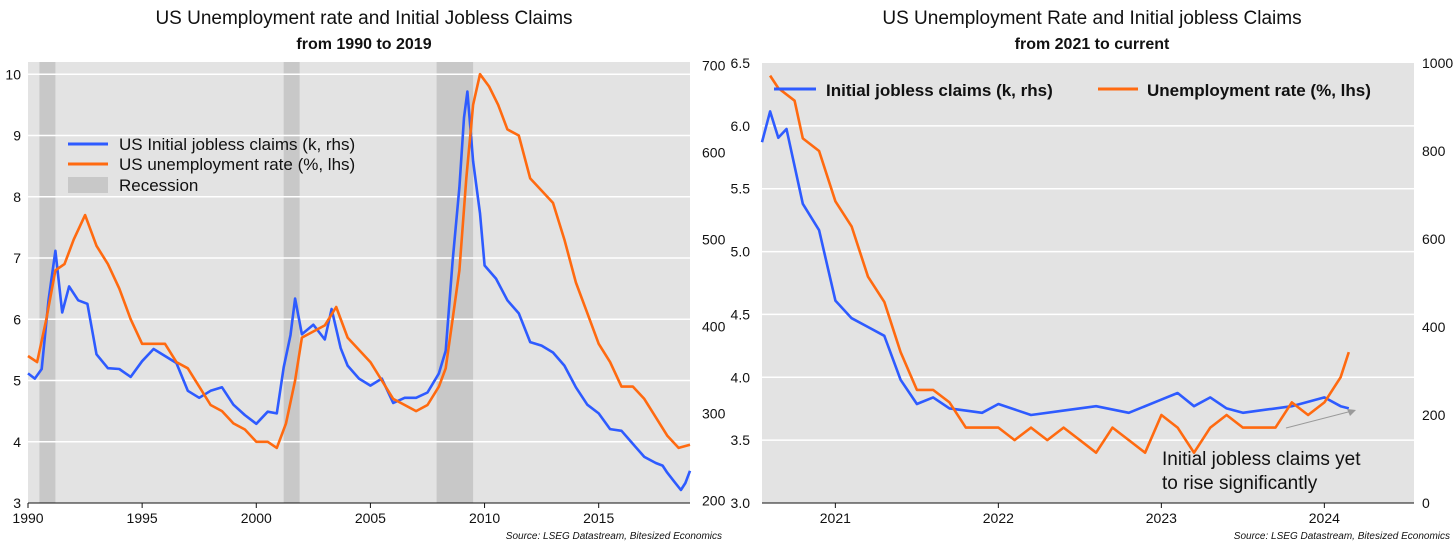  I want to click on right-right-tick-label: 200, so click(1434, 415).